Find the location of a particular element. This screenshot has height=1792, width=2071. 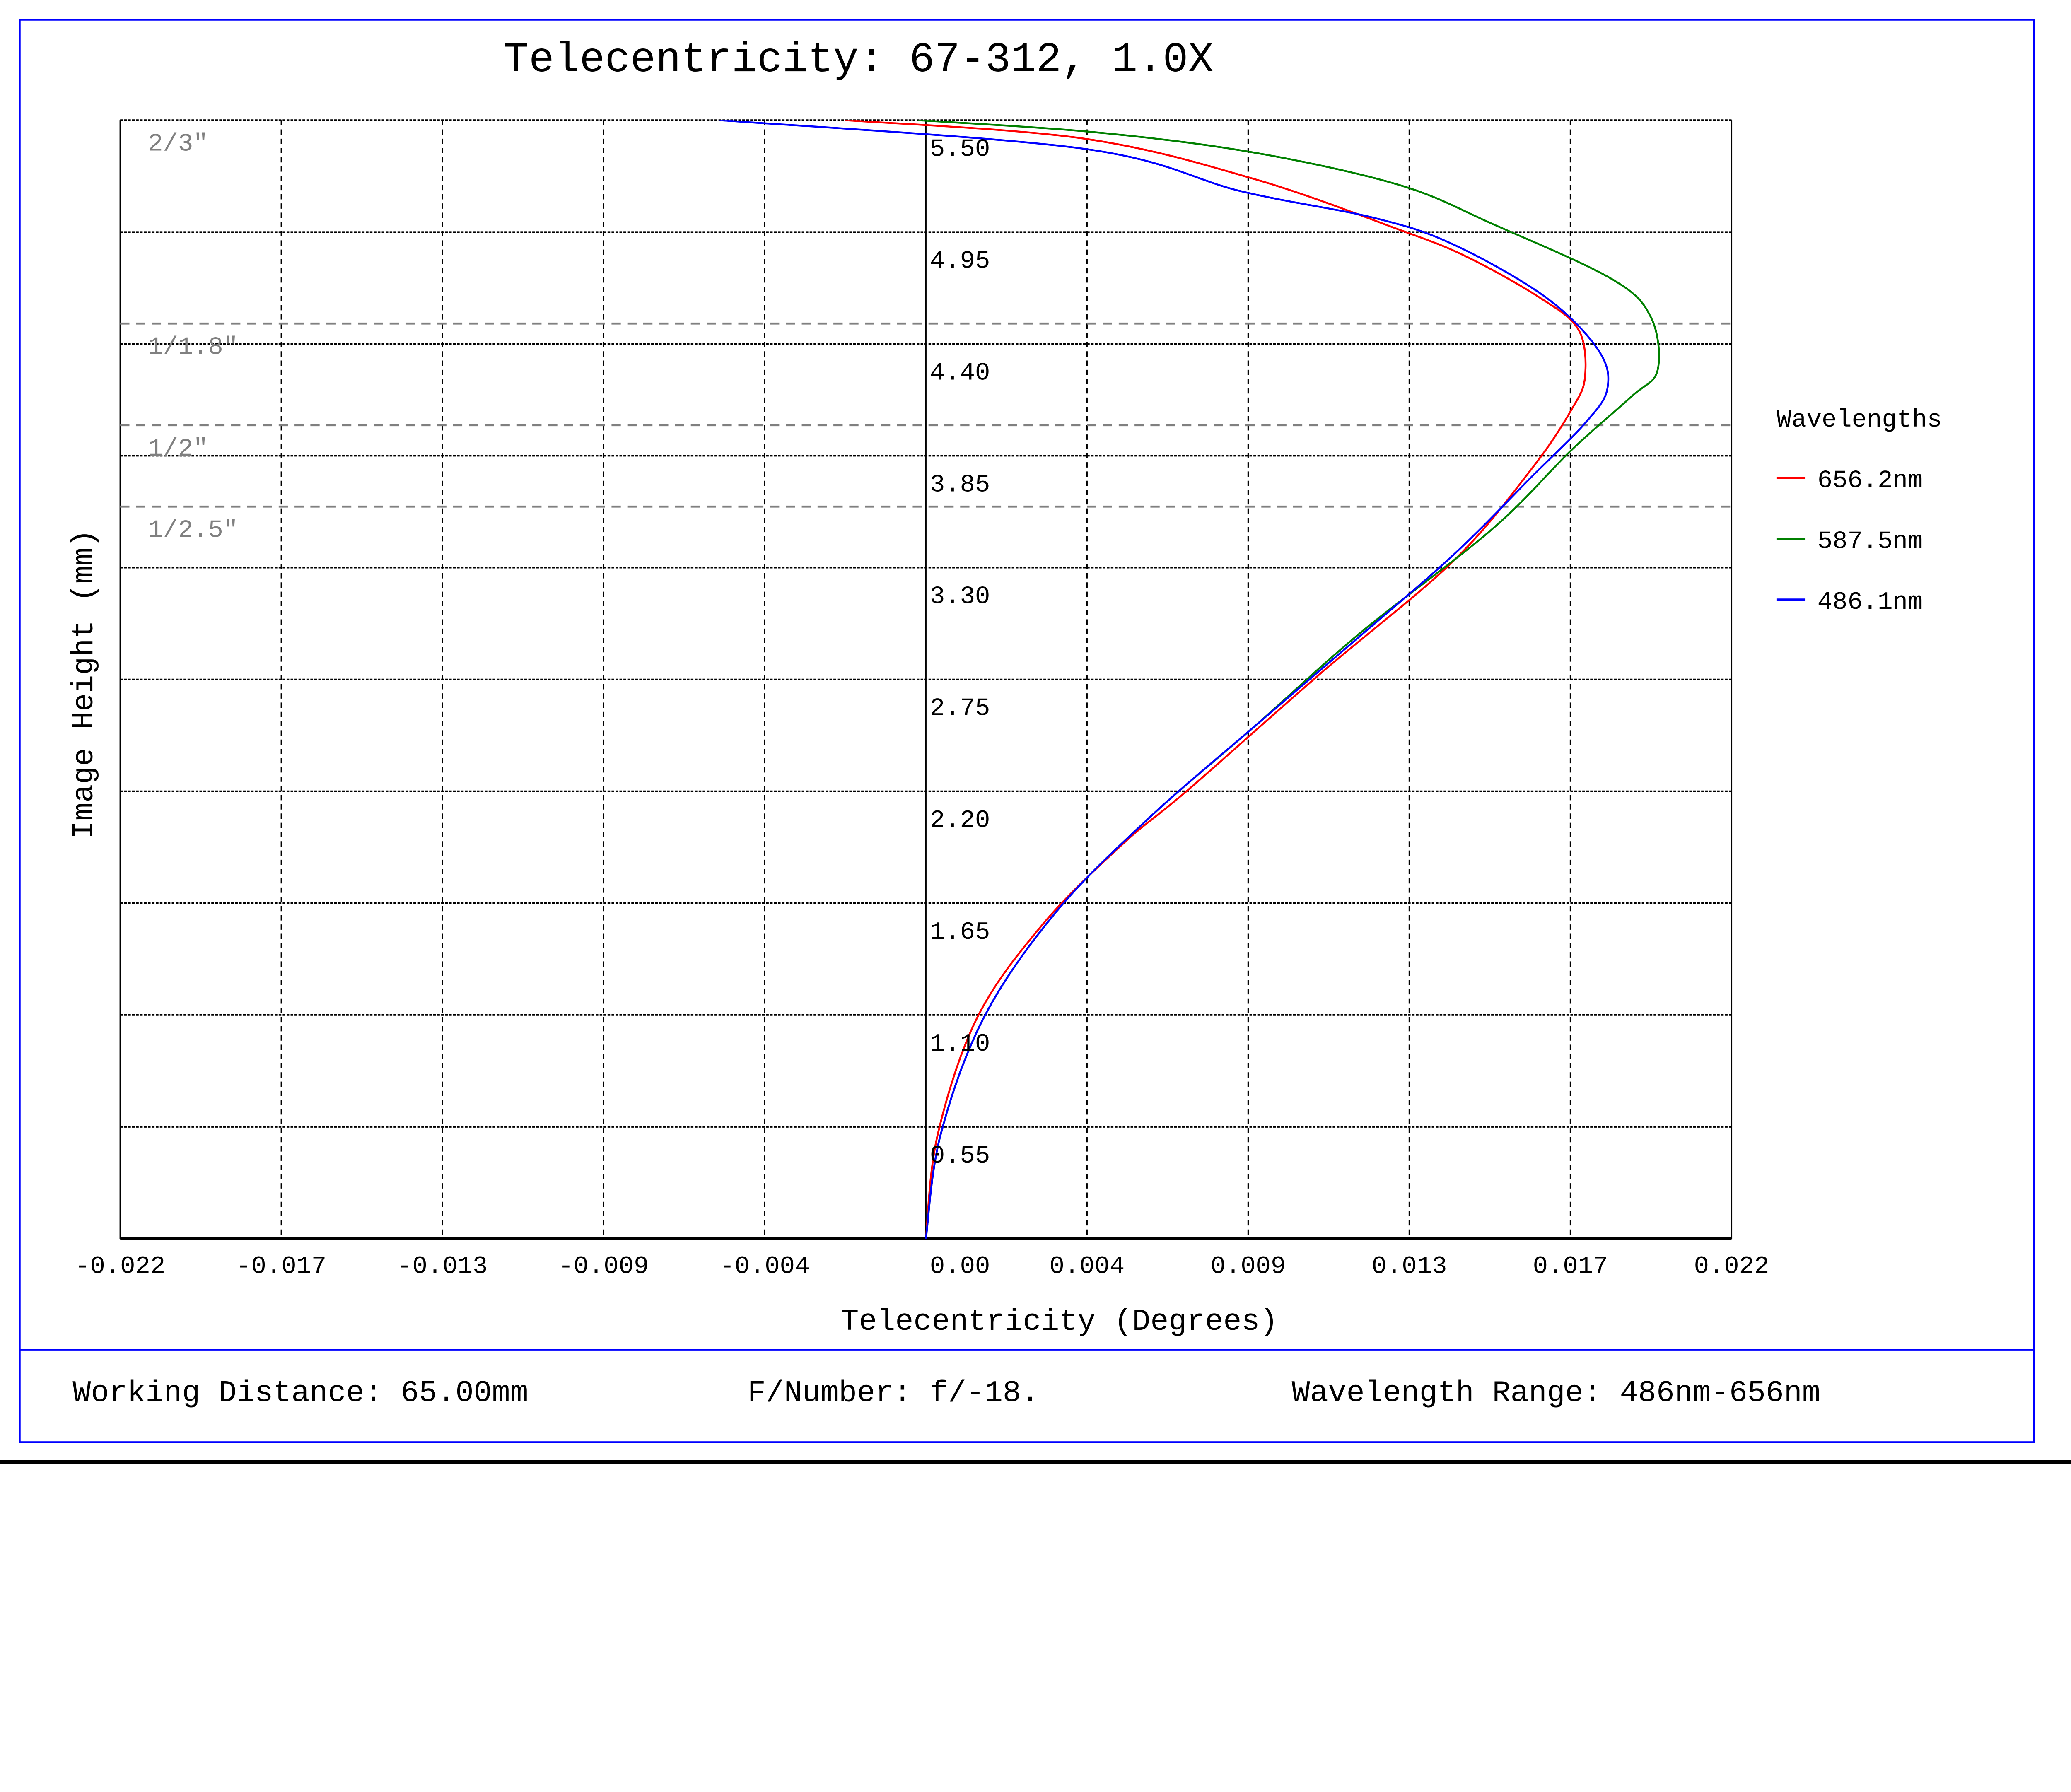

sensor-label: 2/3" is located at coordinates (178, 144).